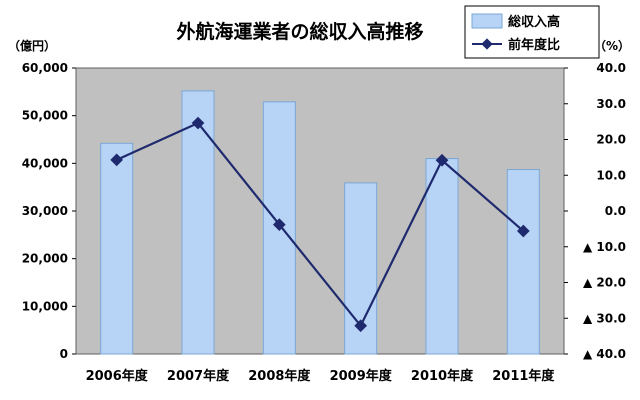 This screenshot has width=640, height=400. What do you see at coordinates (45, 163) in the screenshot?
I see `left-tick-label: 40,000` at bounding box center [45, 163].